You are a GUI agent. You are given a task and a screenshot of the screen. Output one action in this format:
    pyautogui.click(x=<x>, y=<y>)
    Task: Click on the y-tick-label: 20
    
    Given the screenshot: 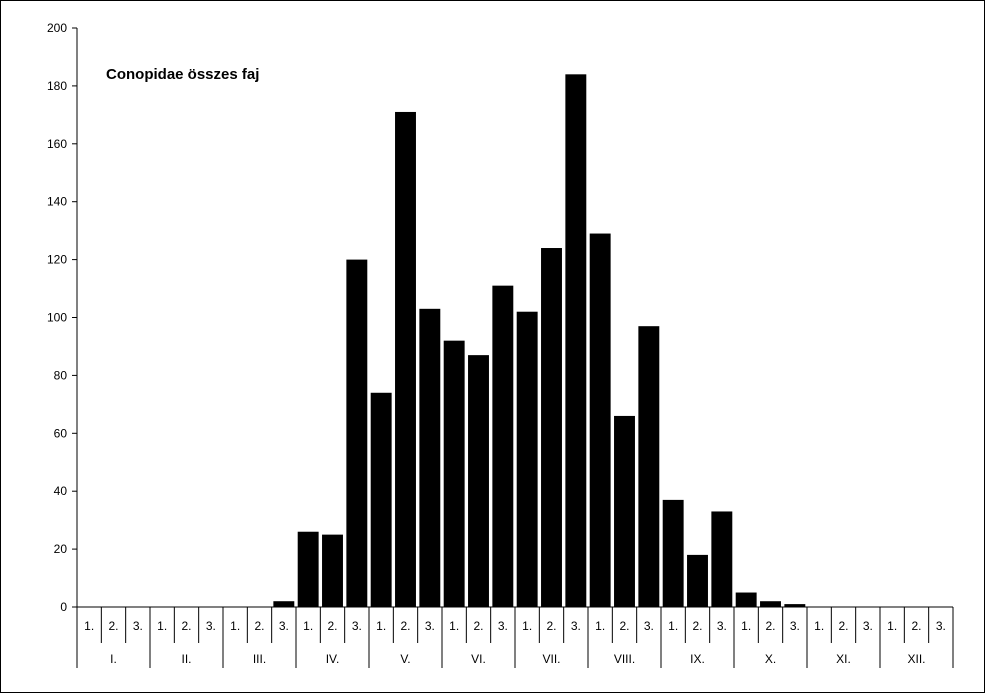 What is the action you would take?
    pyautogui.click(x=61, y=549)
    